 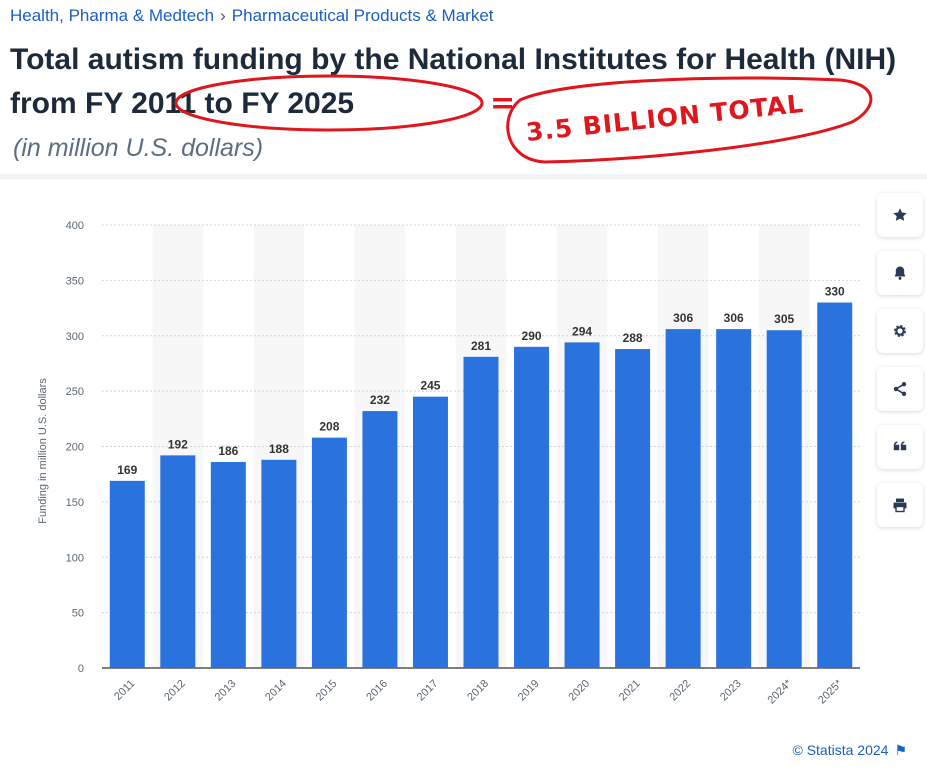 I want to click on bar-2024, so click(x=784, y=499).